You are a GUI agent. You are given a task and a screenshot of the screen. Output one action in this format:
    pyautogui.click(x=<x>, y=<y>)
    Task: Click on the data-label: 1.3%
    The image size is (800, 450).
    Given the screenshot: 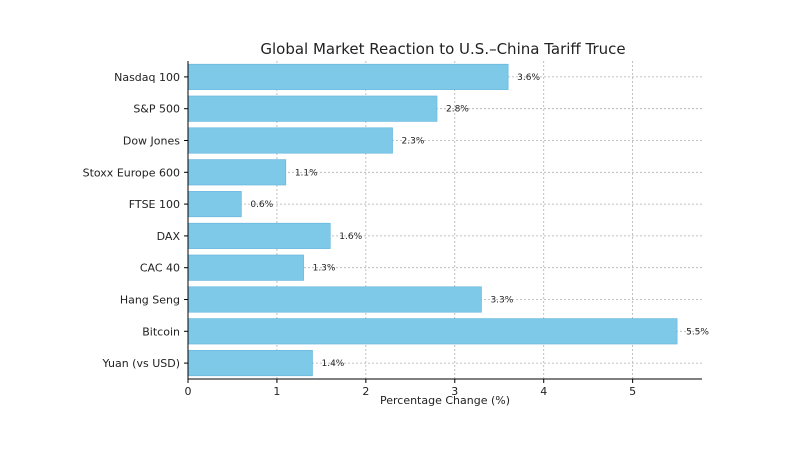 What is the action you would take?
    pyautogui.click(x=324, y=269)
    